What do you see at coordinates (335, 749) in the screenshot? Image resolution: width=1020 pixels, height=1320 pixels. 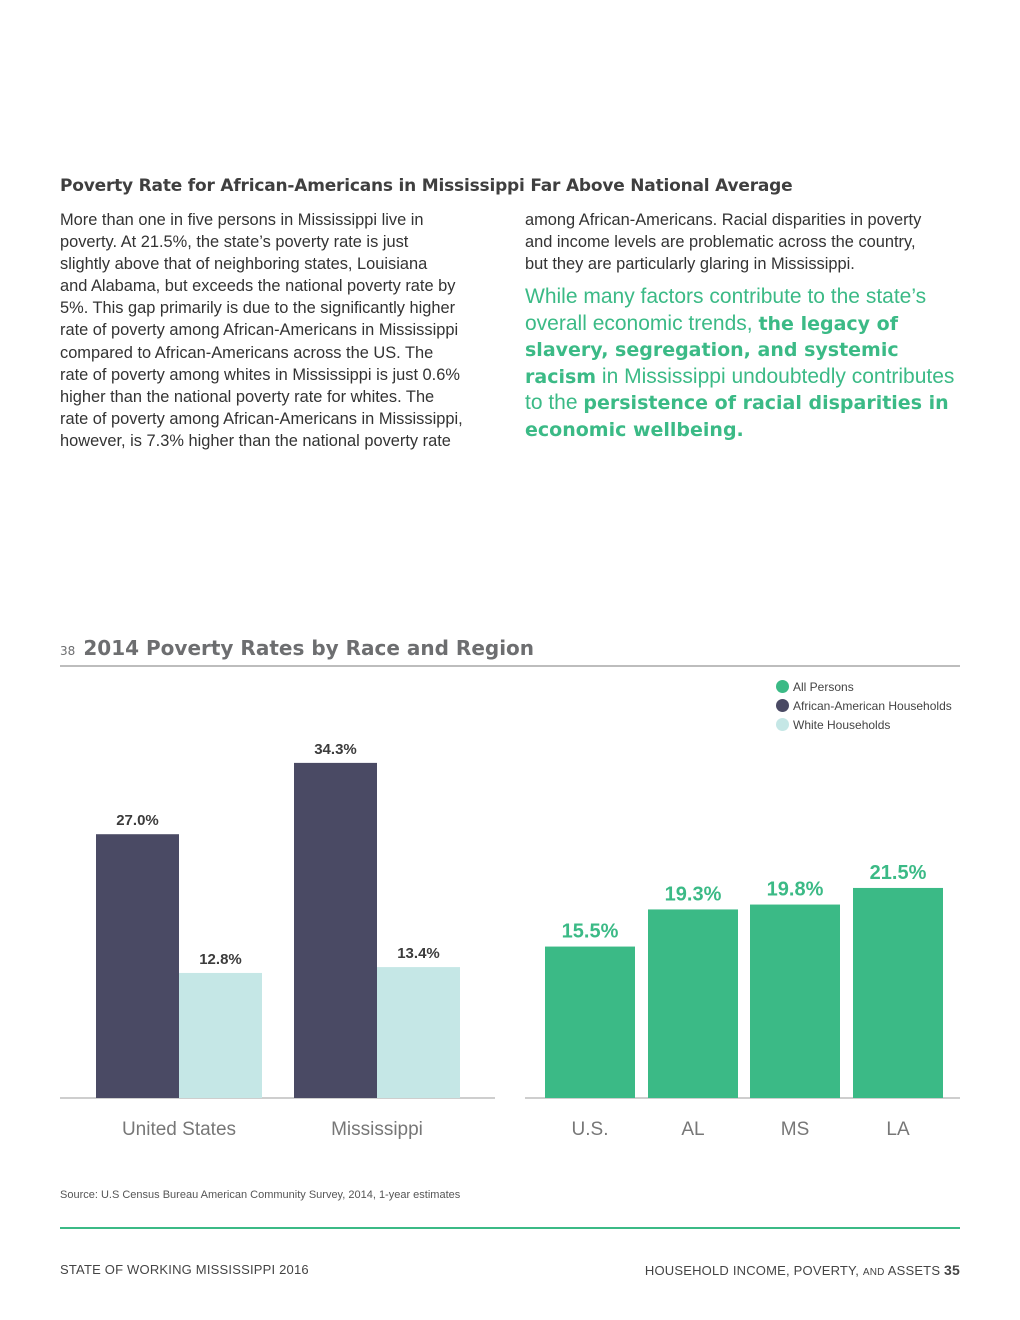 I see `data-label: 34.3%` at bounding box center [335, 749].